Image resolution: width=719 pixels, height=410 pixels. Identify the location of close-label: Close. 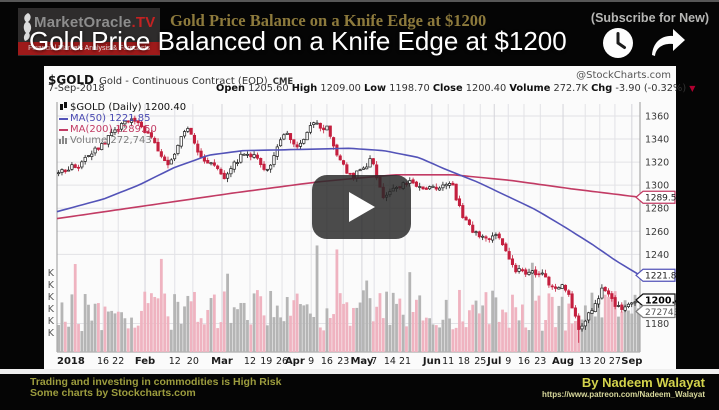
(447, 88).